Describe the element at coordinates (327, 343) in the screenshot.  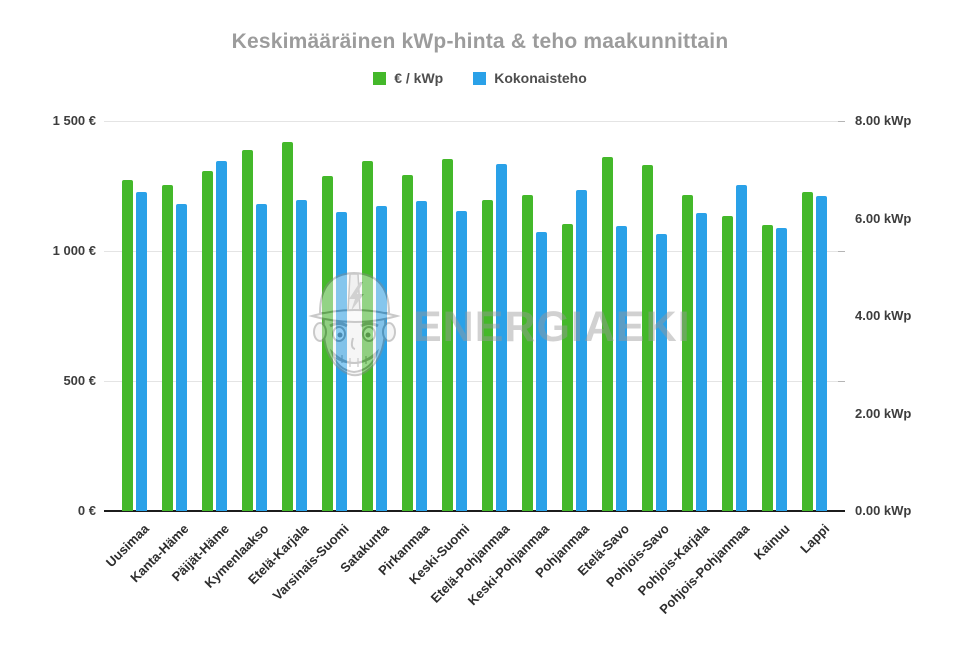
I see `bar-price-Varsinais-Suomi` at that location.